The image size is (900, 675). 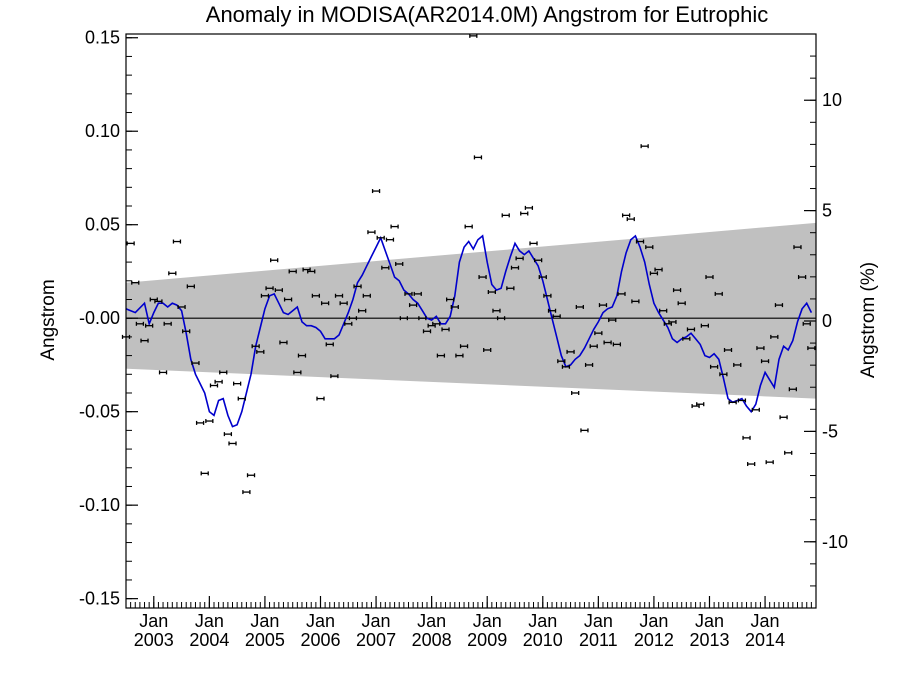 I want to click on x-tick-year: 2014, so click(x=765, y=640).